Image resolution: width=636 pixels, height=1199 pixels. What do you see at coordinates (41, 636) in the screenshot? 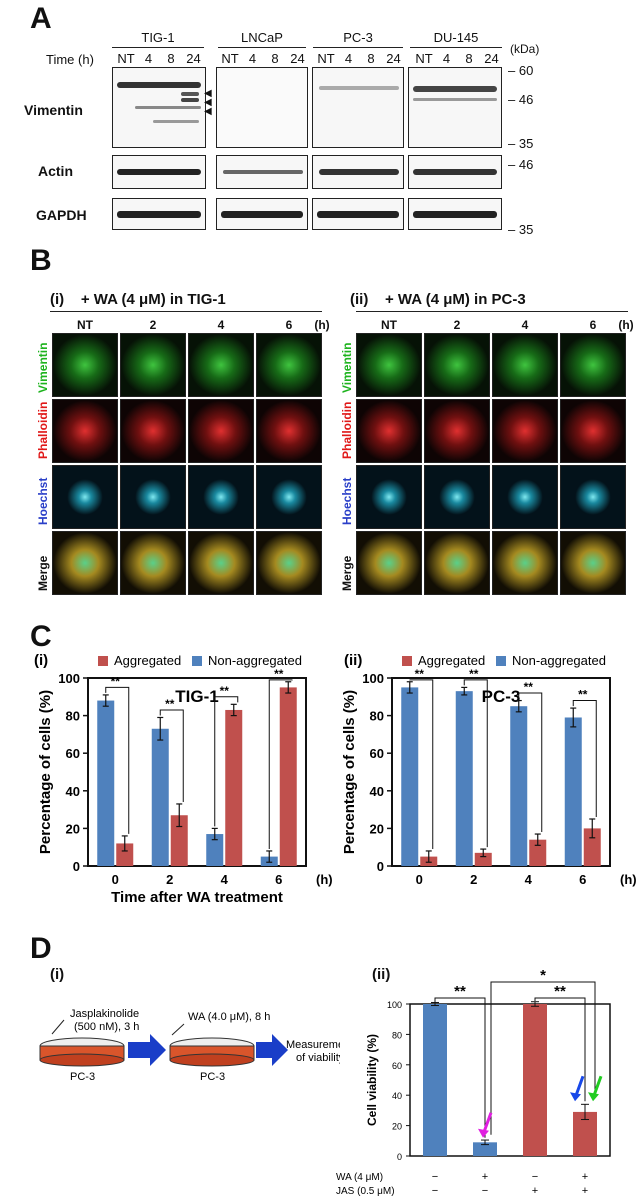
I see `panel-letter-c: C` at bounding box center [41, 636].